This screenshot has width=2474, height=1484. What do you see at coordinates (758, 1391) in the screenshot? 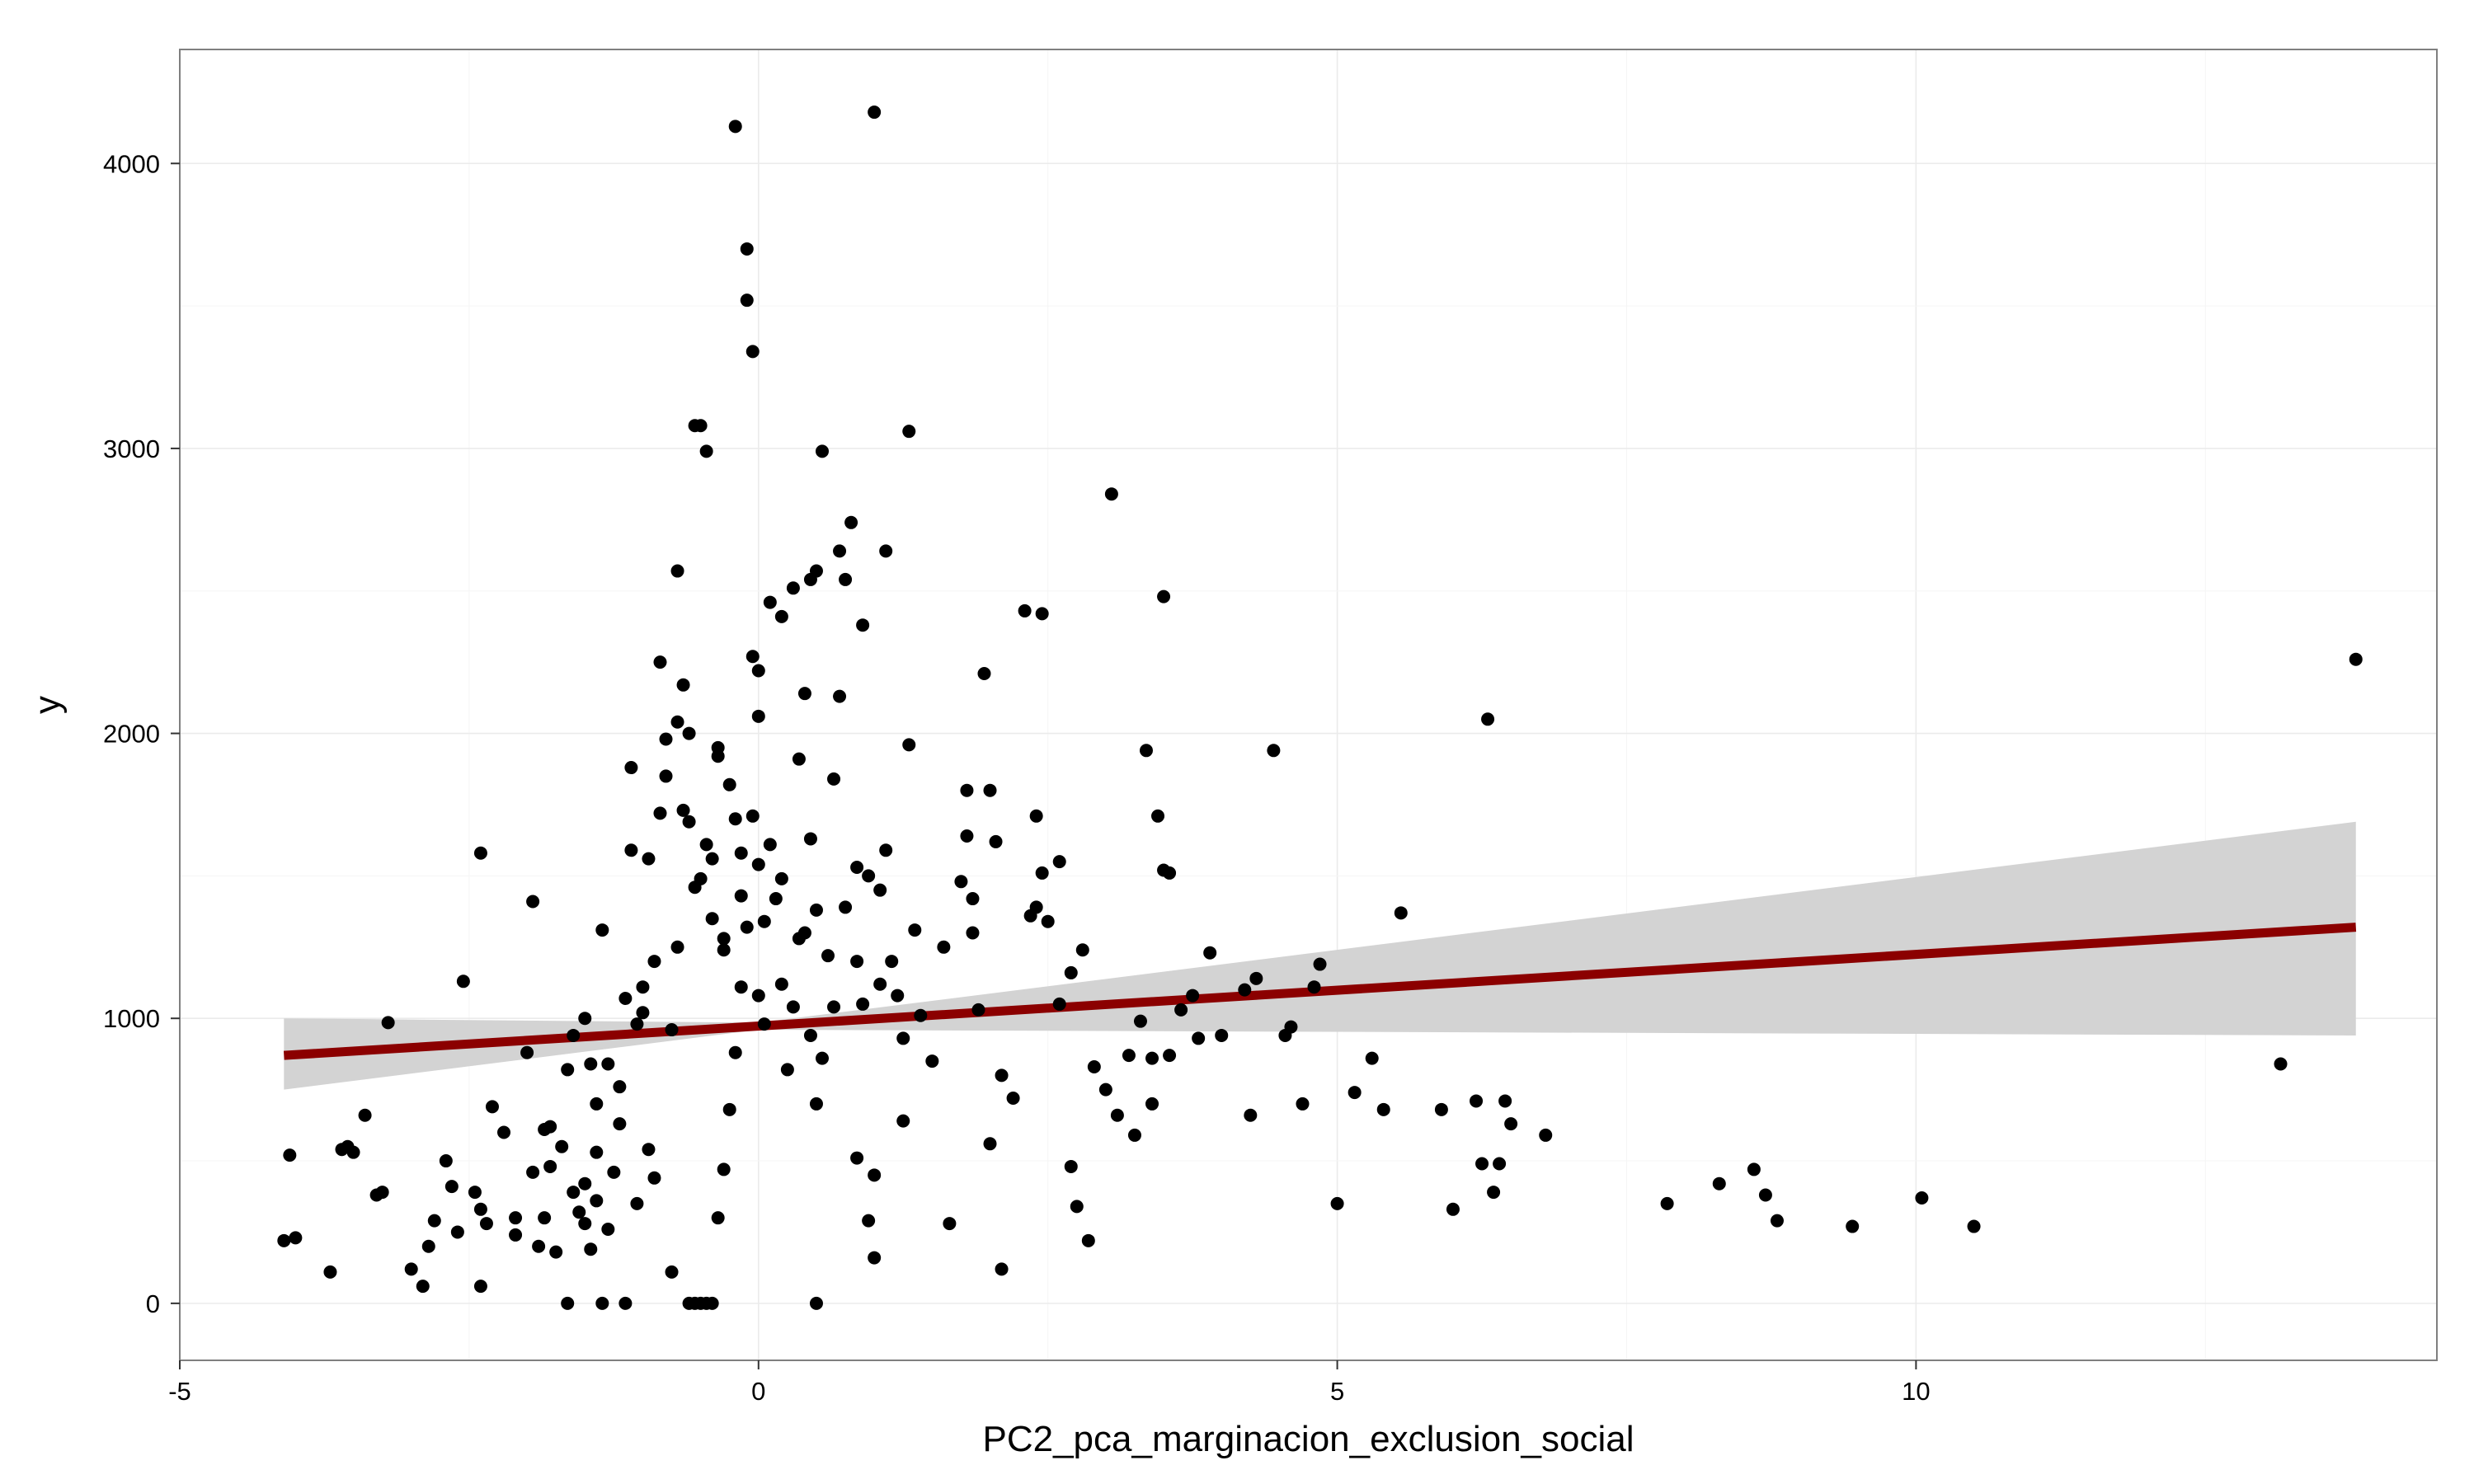
I see `x-tick-label: 0` at bounding box center [758, 1391].